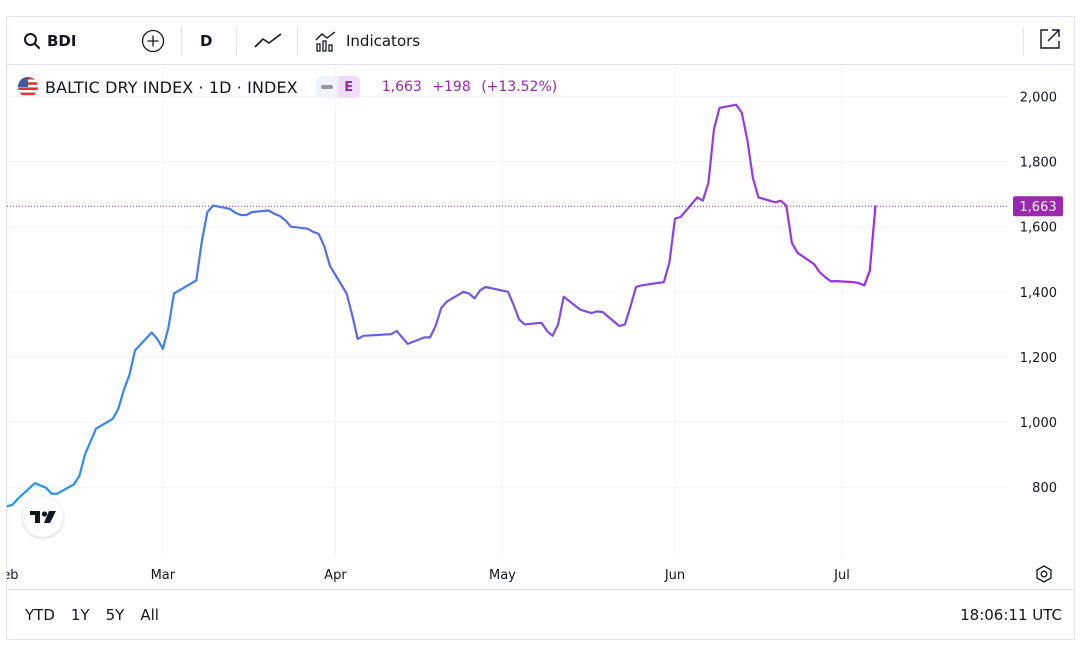 This screenshot has width=1083, height=648. Describe the element at coordinates (473, 87) in the screenshot. I see `legend-values: 1,663 +198 (+13.52%)` at that location.